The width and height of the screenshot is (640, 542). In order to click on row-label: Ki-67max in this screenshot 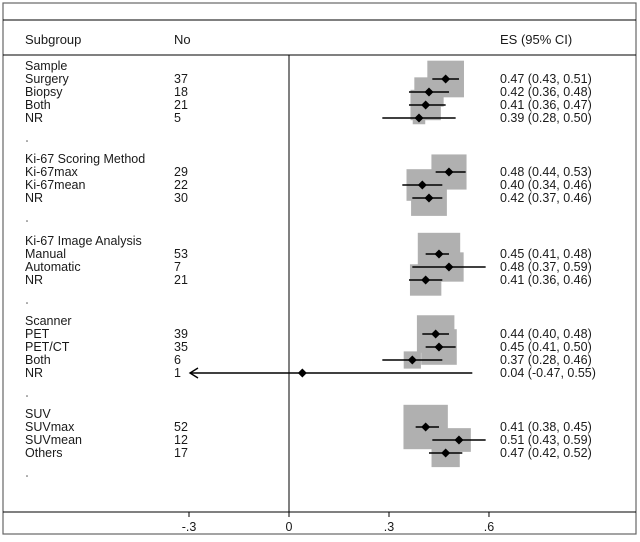, I will do `click(52, 172)`.